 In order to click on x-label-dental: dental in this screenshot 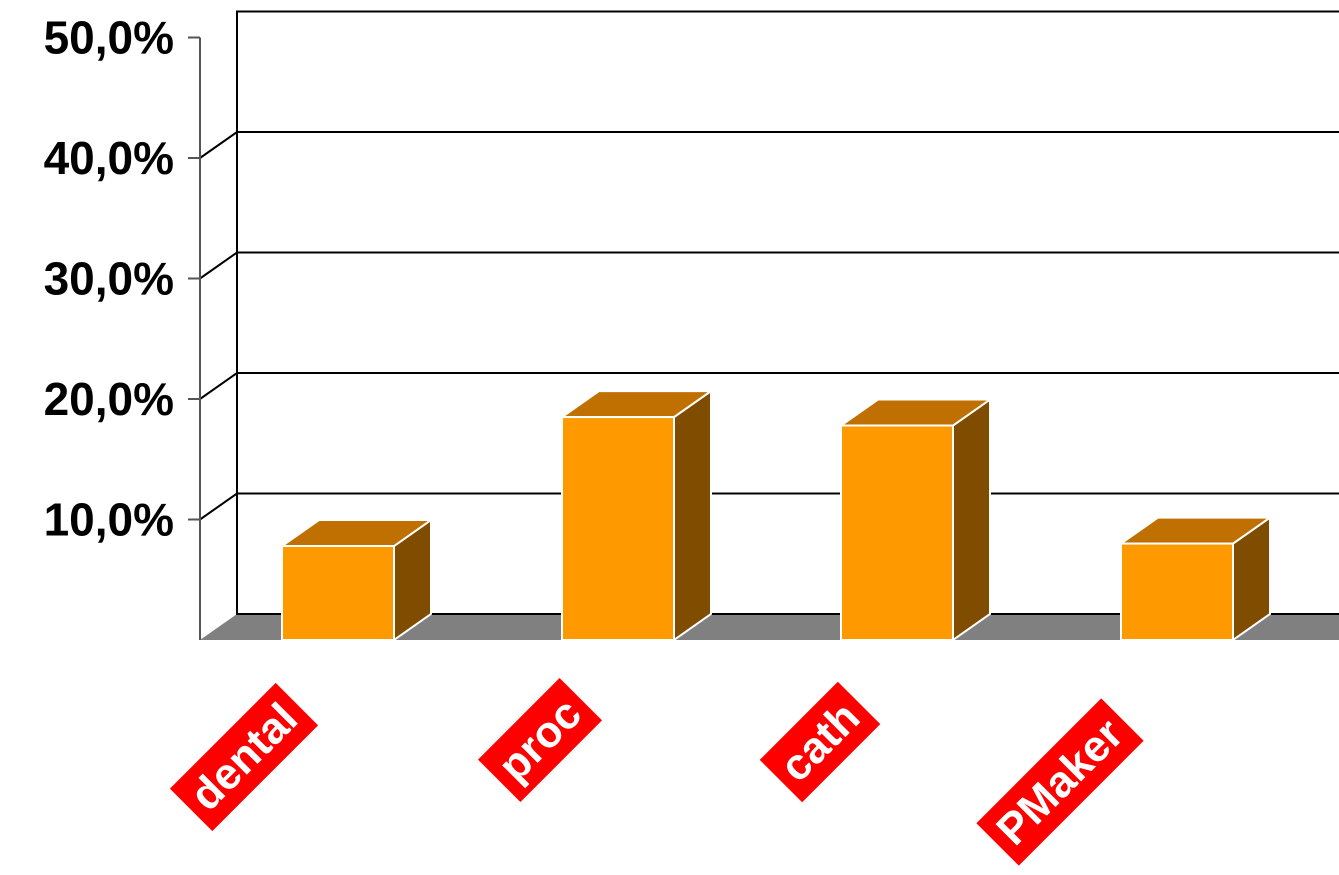, I will do `click(244, 757)`.